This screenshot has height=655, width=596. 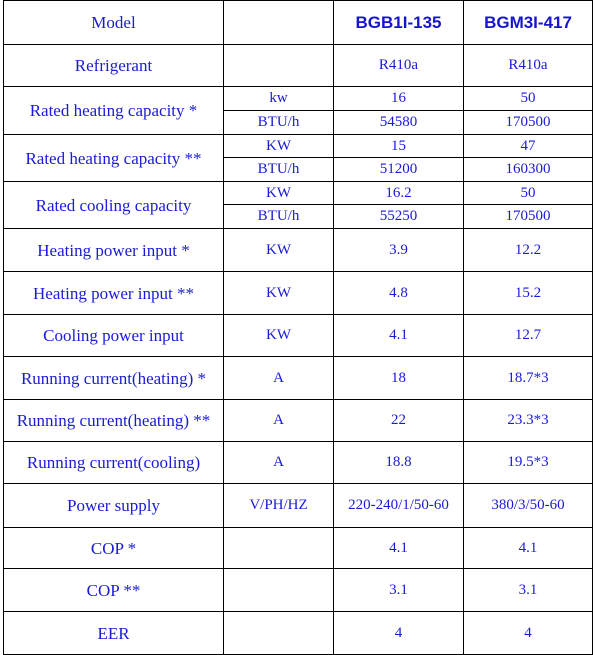 I want to click on spec-row-running-current-heating-star: Running current(heating) * A 18 18.7*3, so click(x=298, y=378).